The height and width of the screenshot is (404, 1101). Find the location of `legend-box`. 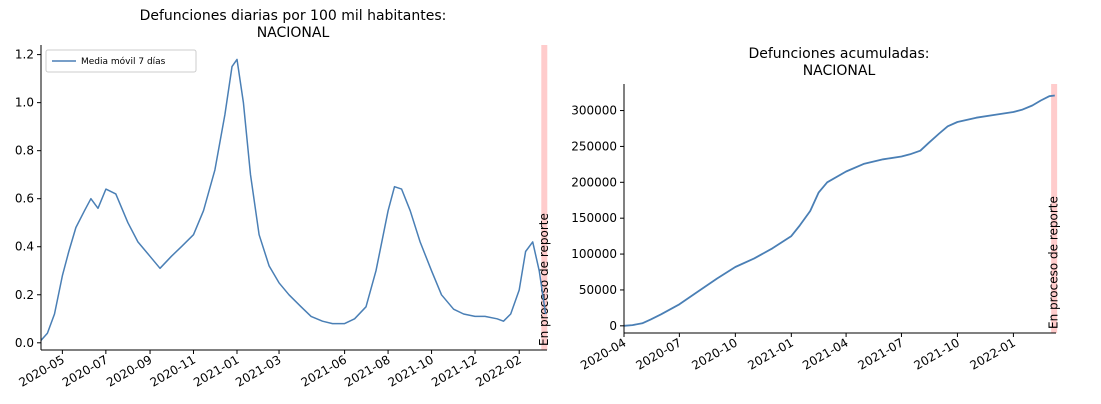

legend-box is located at coordinates (121, 61).